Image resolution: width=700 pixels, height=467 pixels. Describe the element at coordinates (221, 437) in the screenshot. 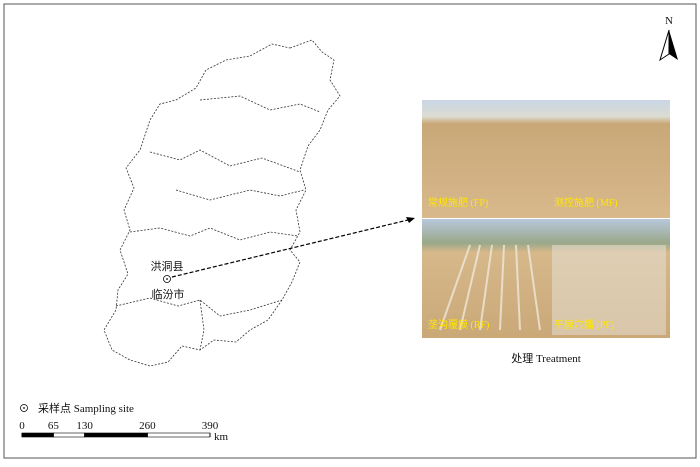

I see `scale-unit: km` at that location.